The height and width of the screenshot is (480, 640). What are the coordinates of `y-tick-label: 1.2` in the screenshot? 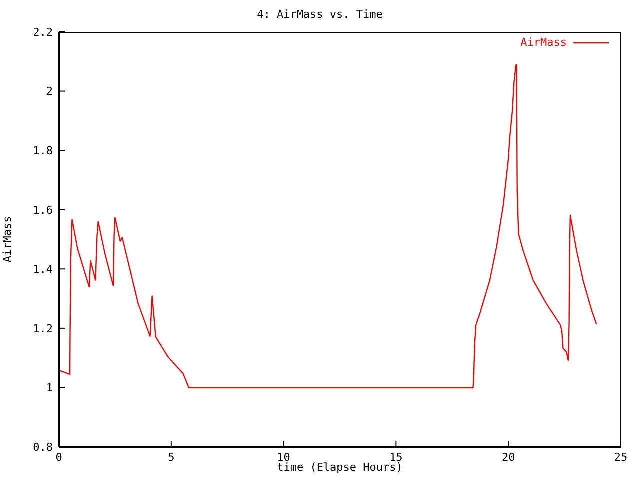 It's located at (43, 329).